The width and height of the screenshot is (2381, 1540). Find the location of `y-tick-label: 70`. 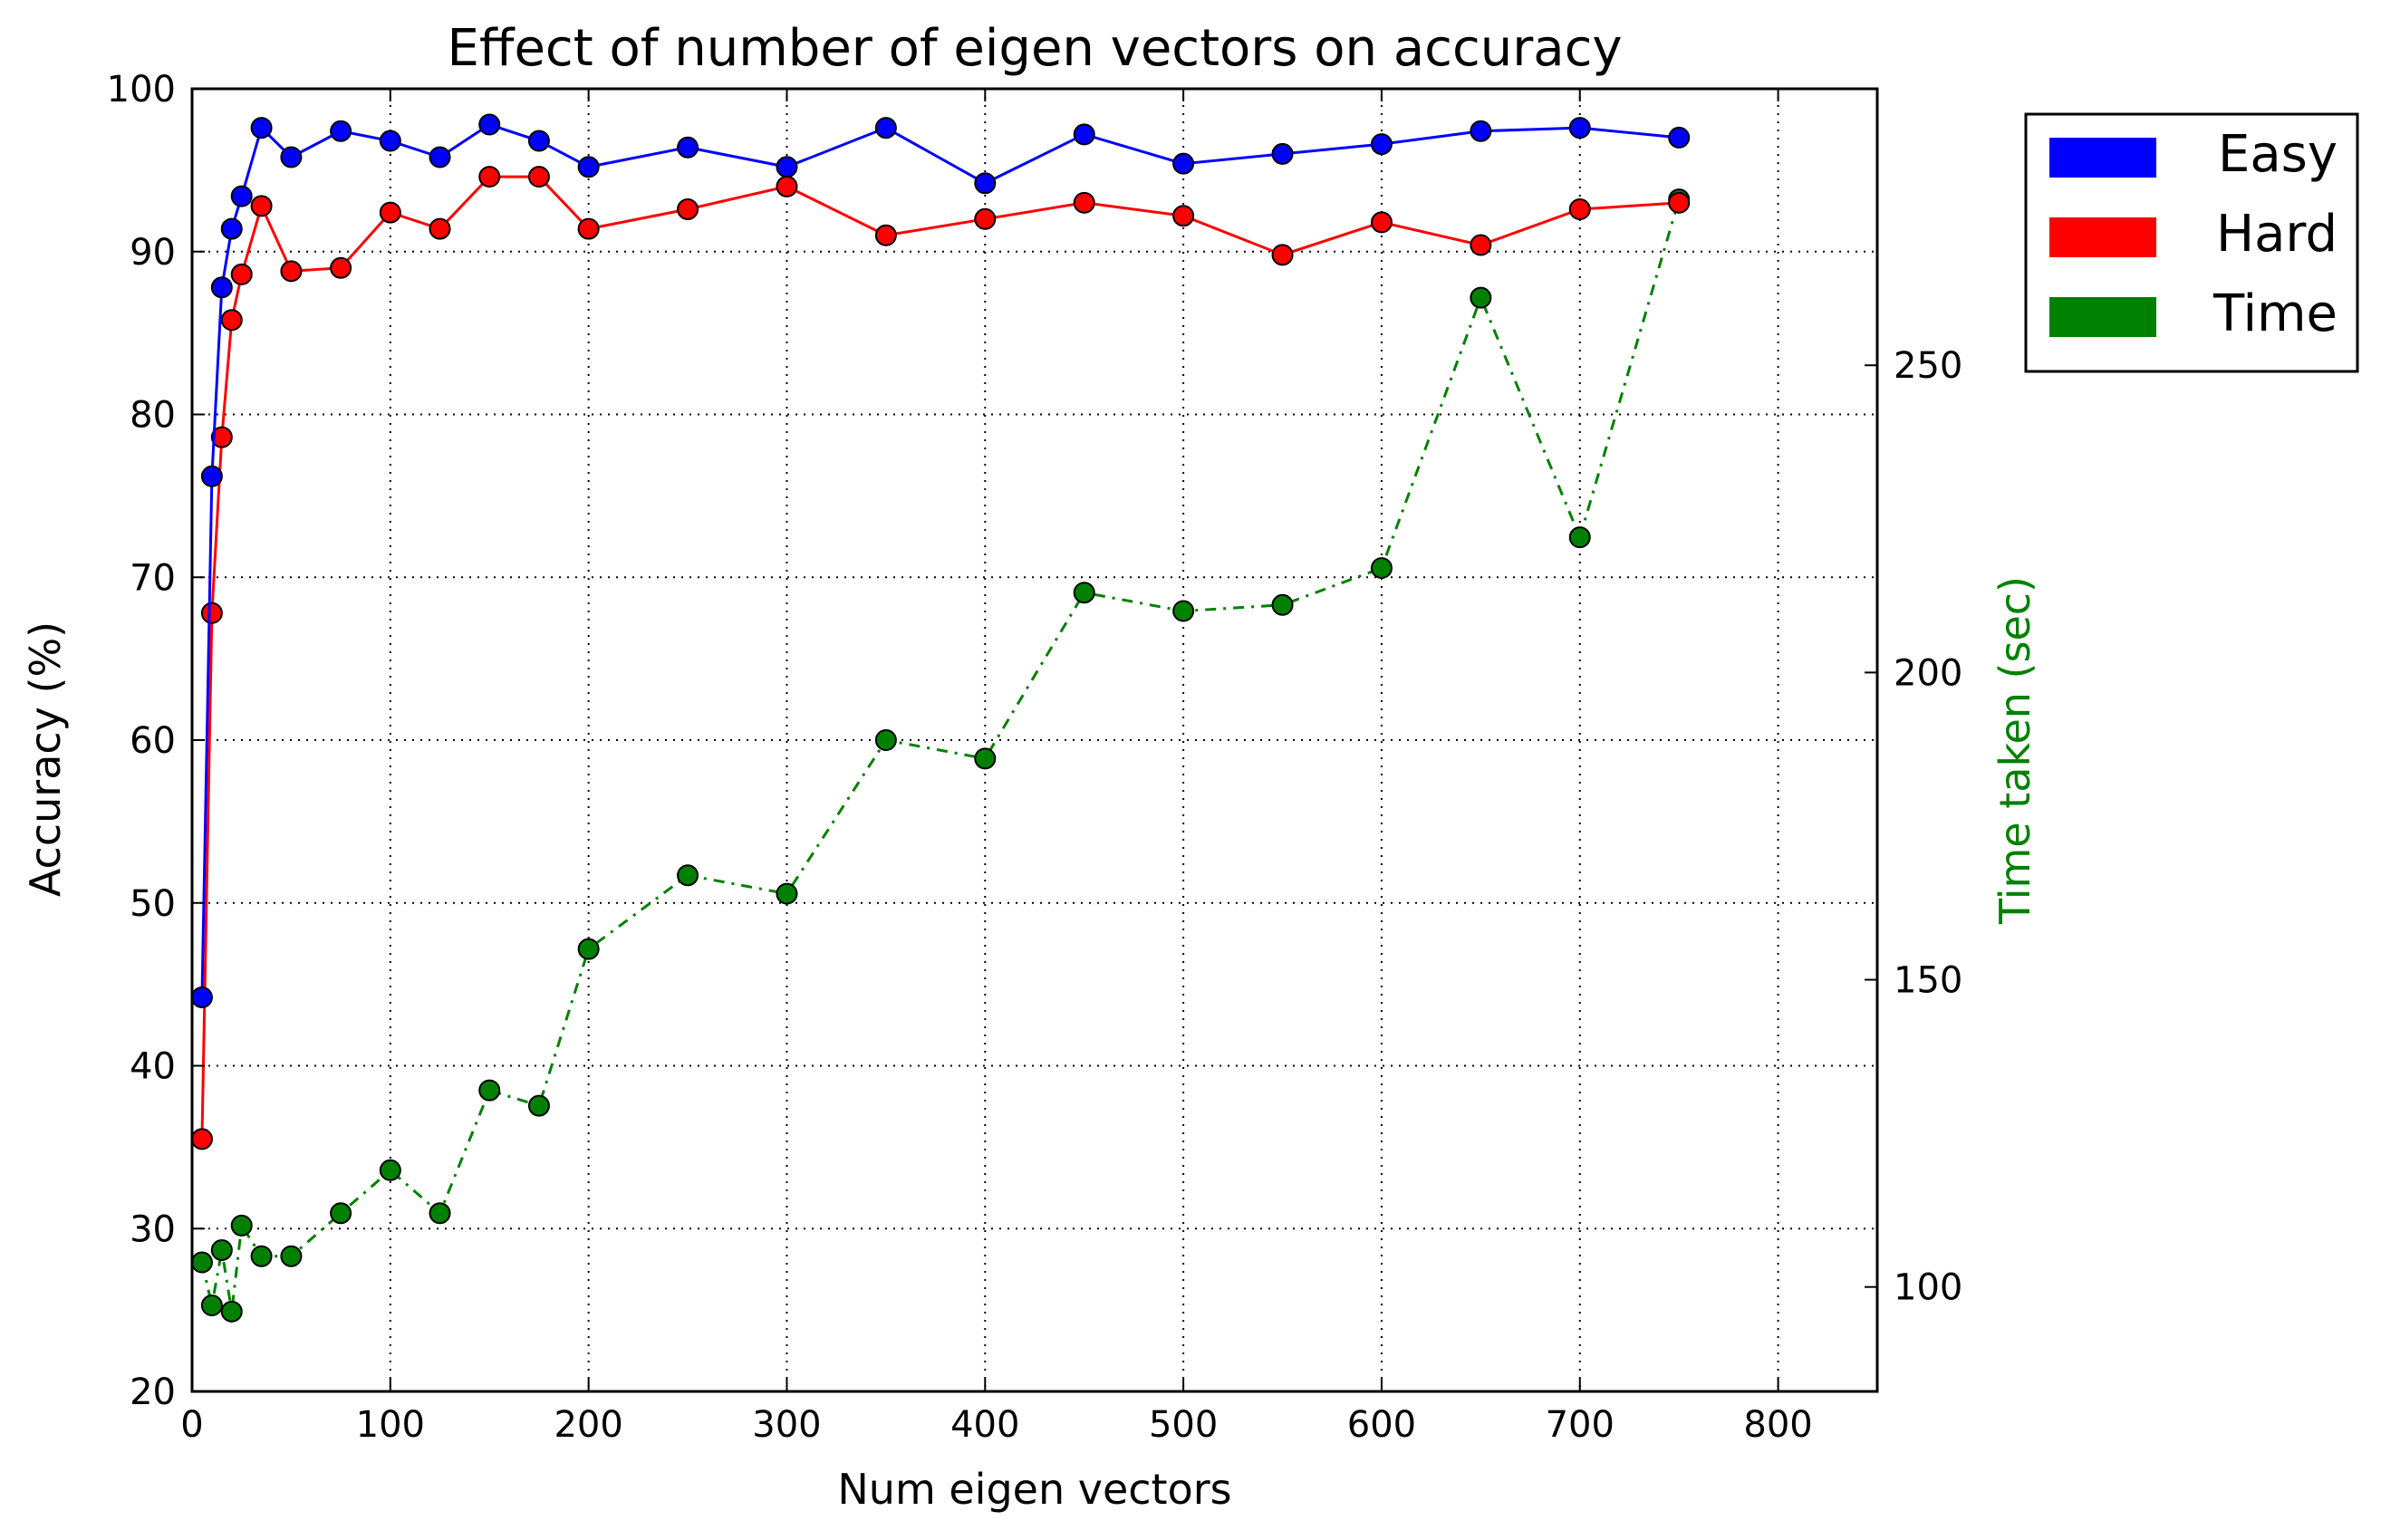

y-tick-label: 70 is located at coordinates (153, 578).